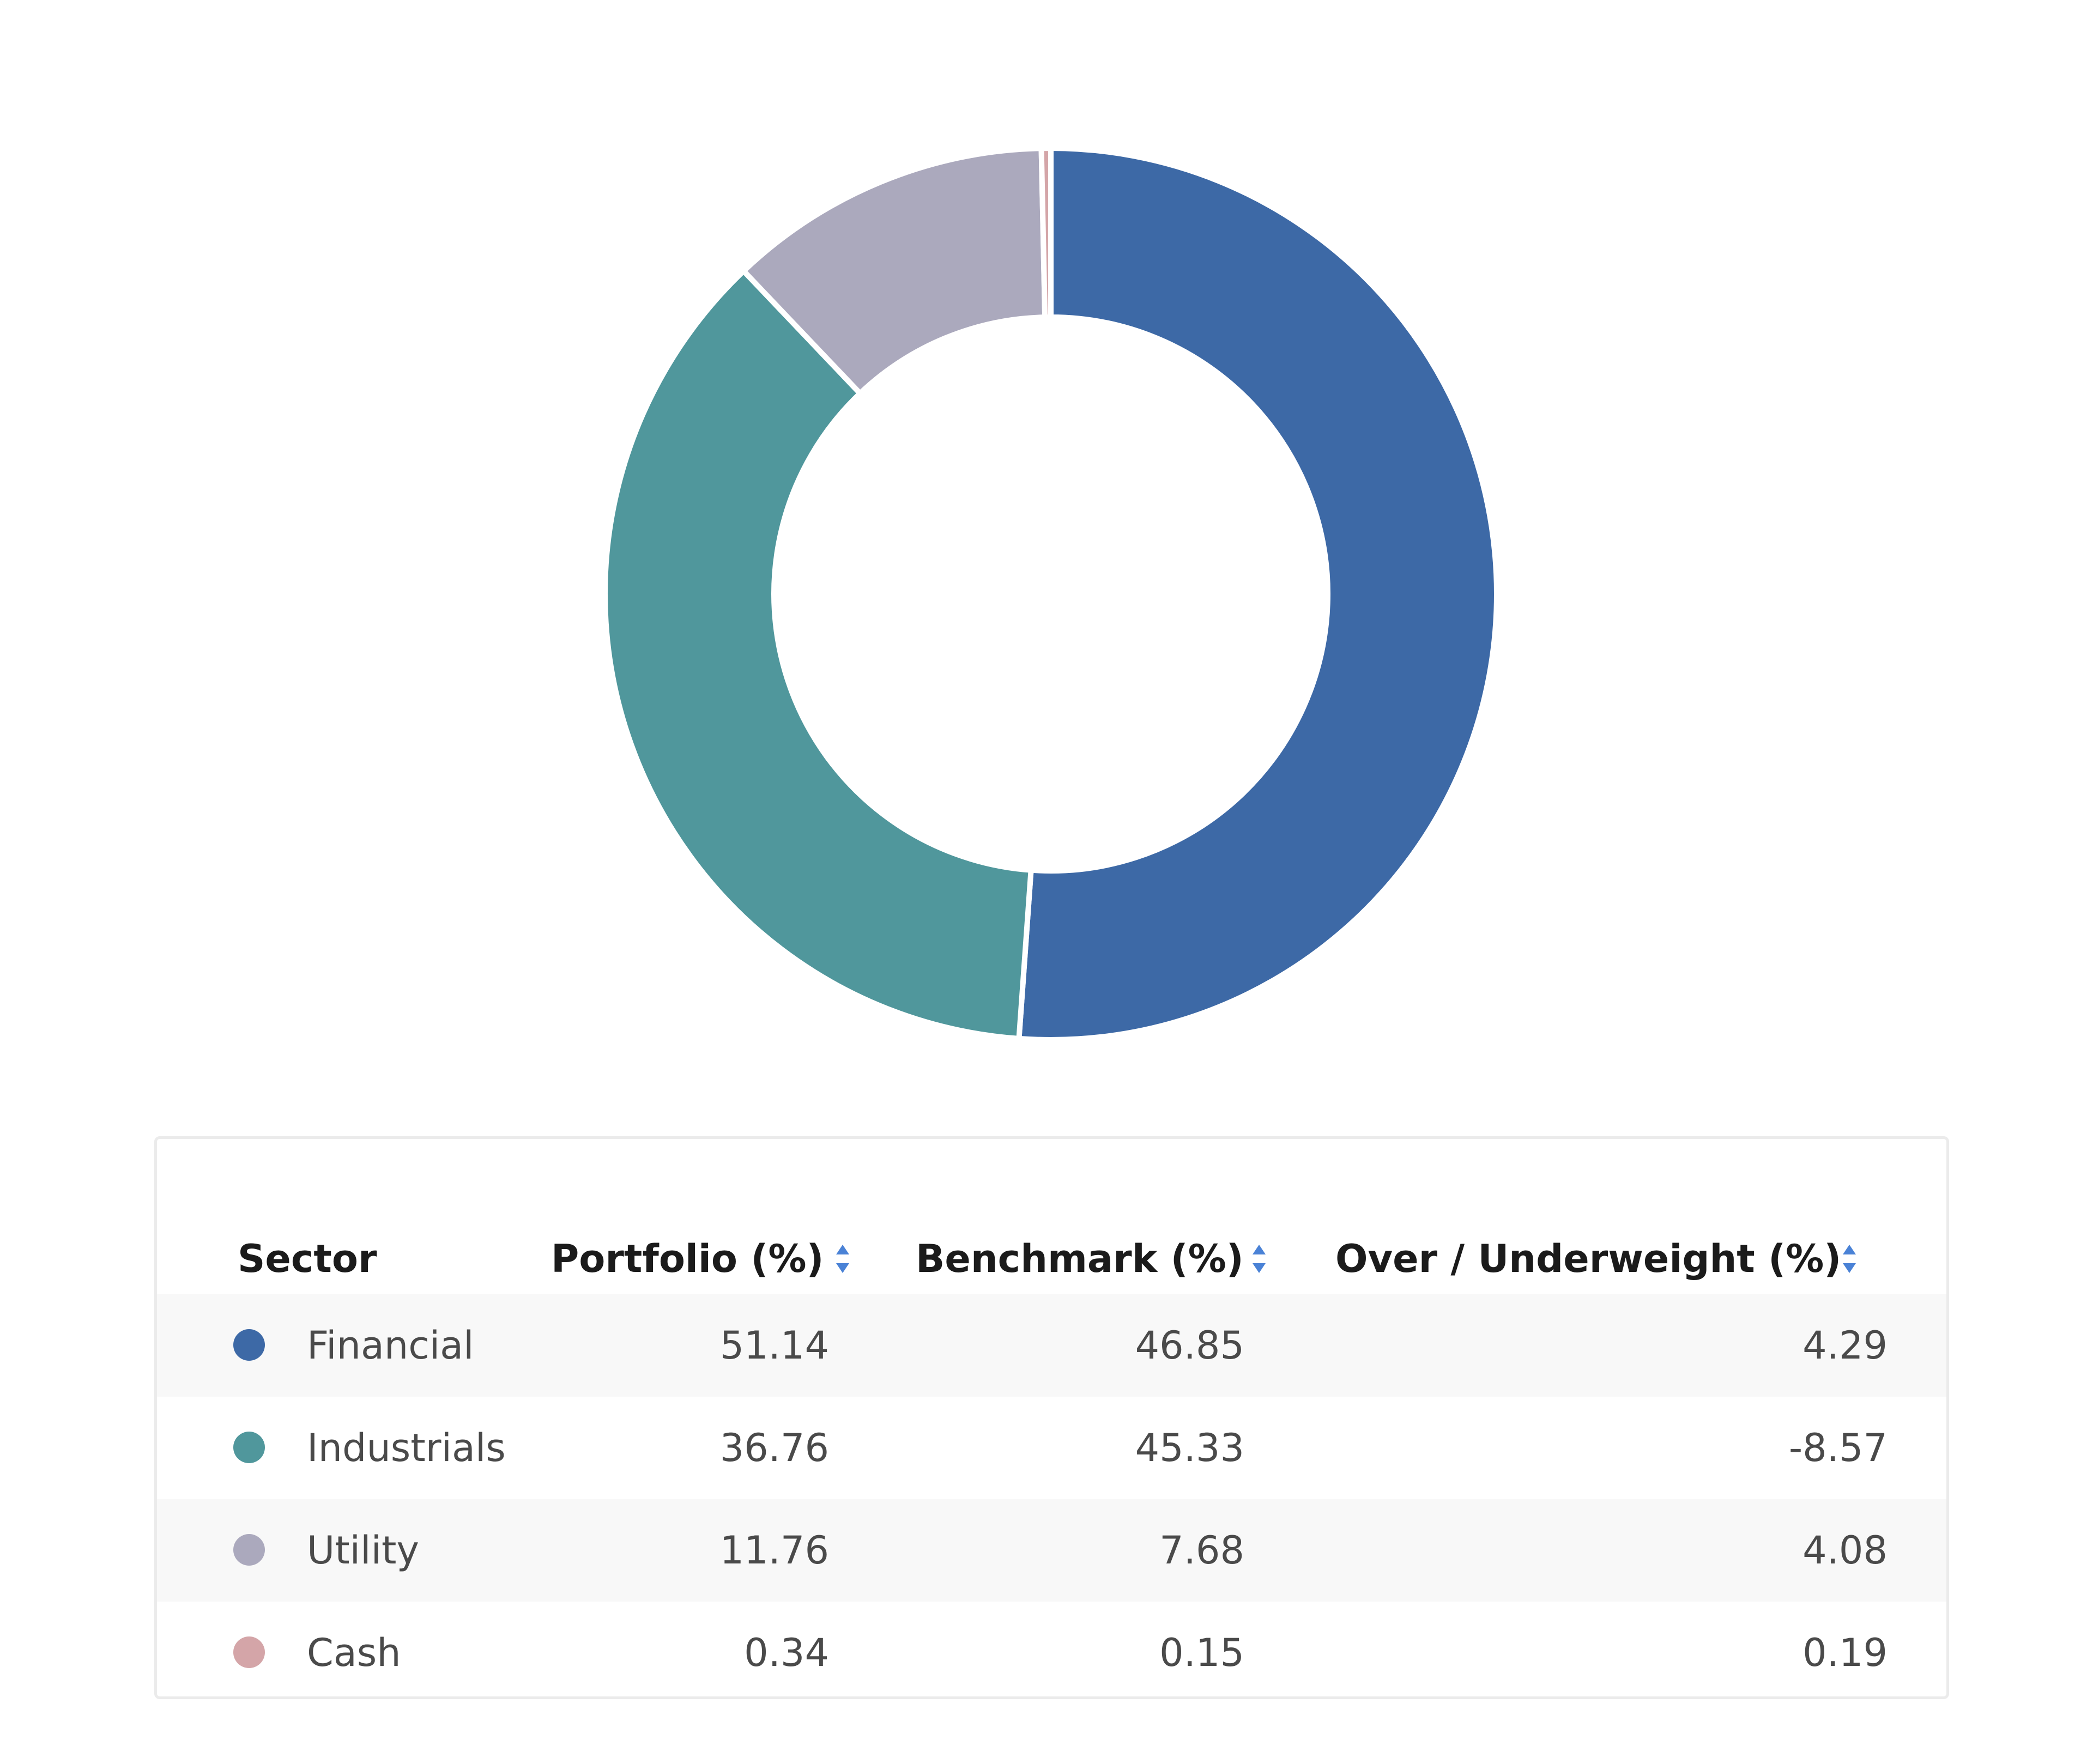  What do you see at coordinates (354, 1652) in the screenshot?
I see `sector-name: Cash` at bounding box center [354, 1652].